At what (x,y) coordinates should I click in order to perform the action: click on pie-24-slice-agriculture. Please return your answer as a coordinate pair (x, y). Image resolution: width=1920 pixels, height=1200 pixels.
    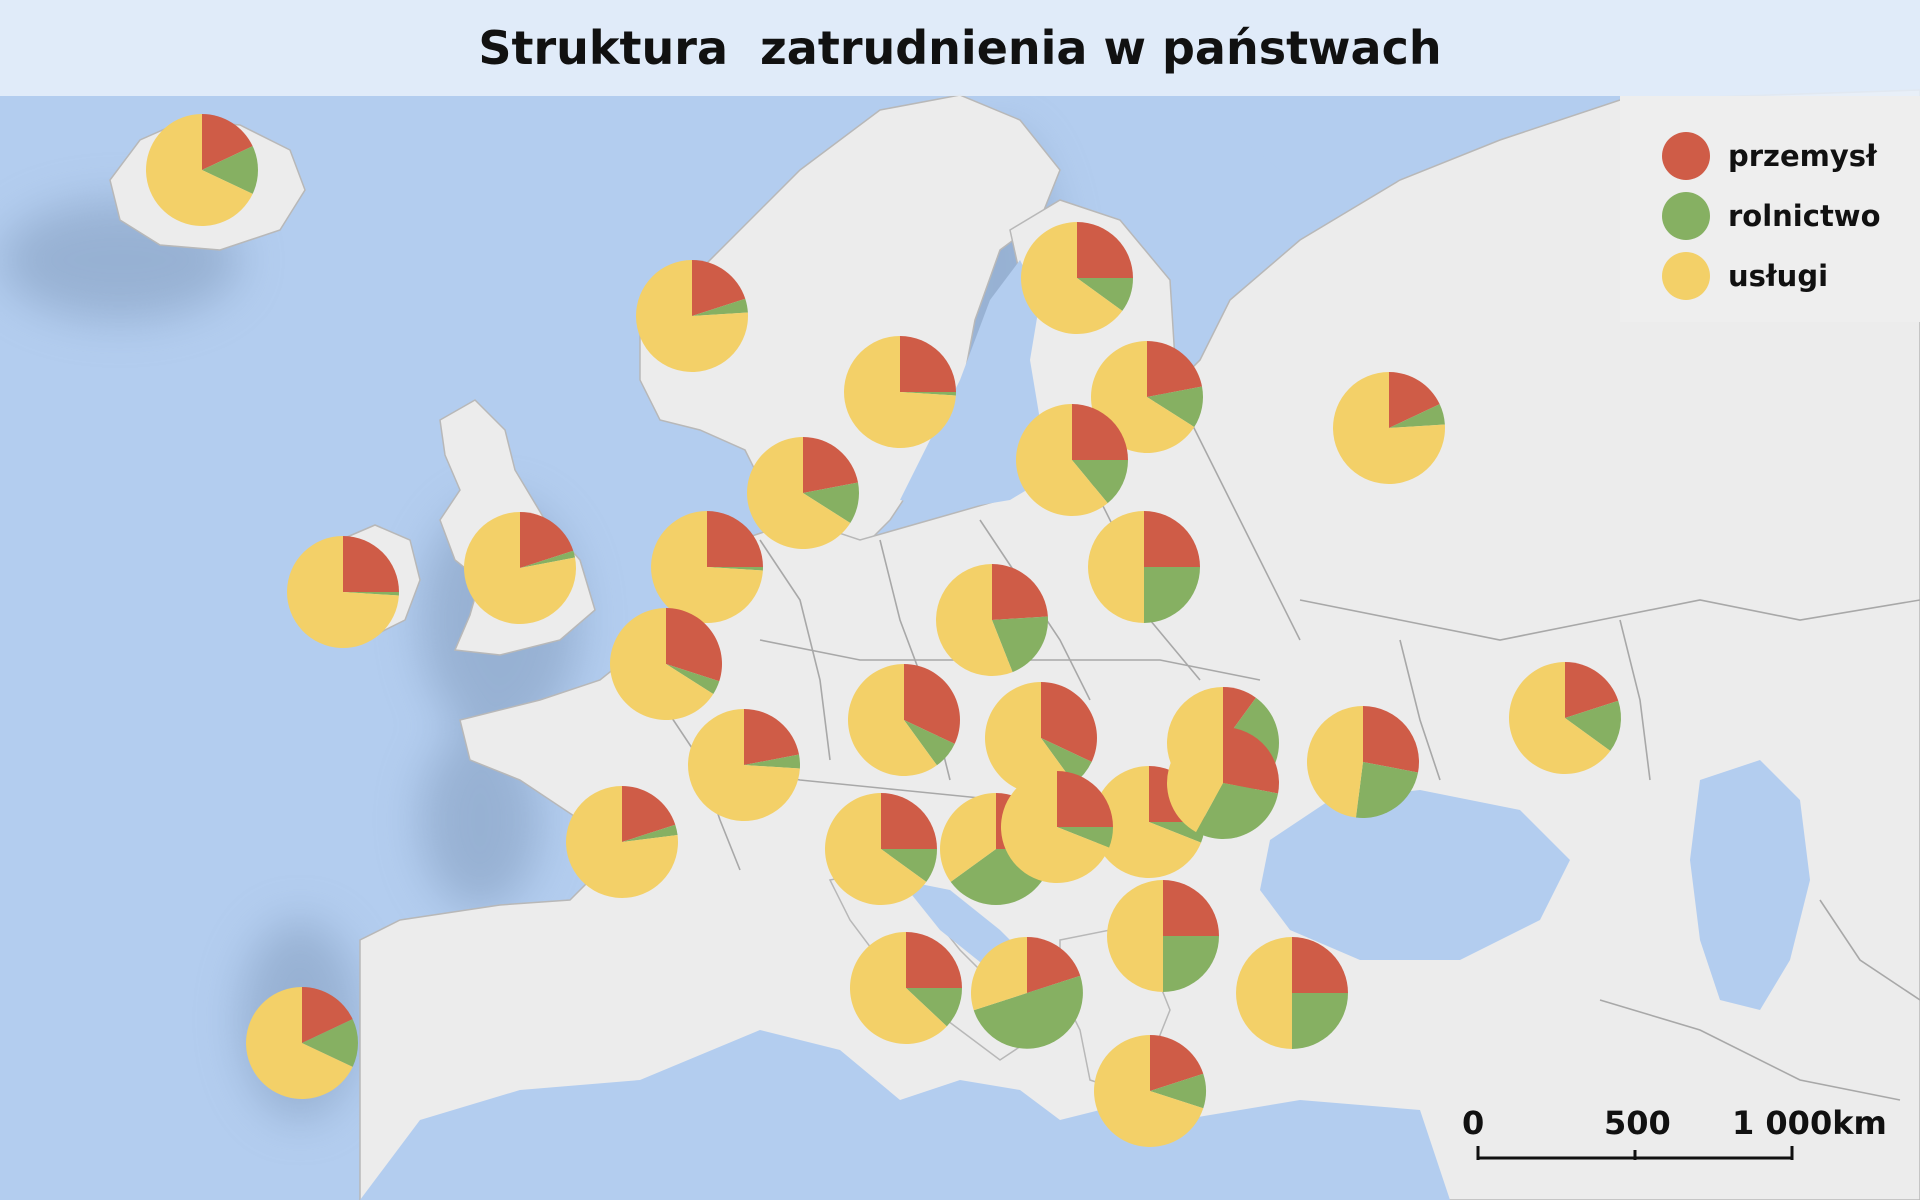
    Looking at the image, I should click on (1593, 725).